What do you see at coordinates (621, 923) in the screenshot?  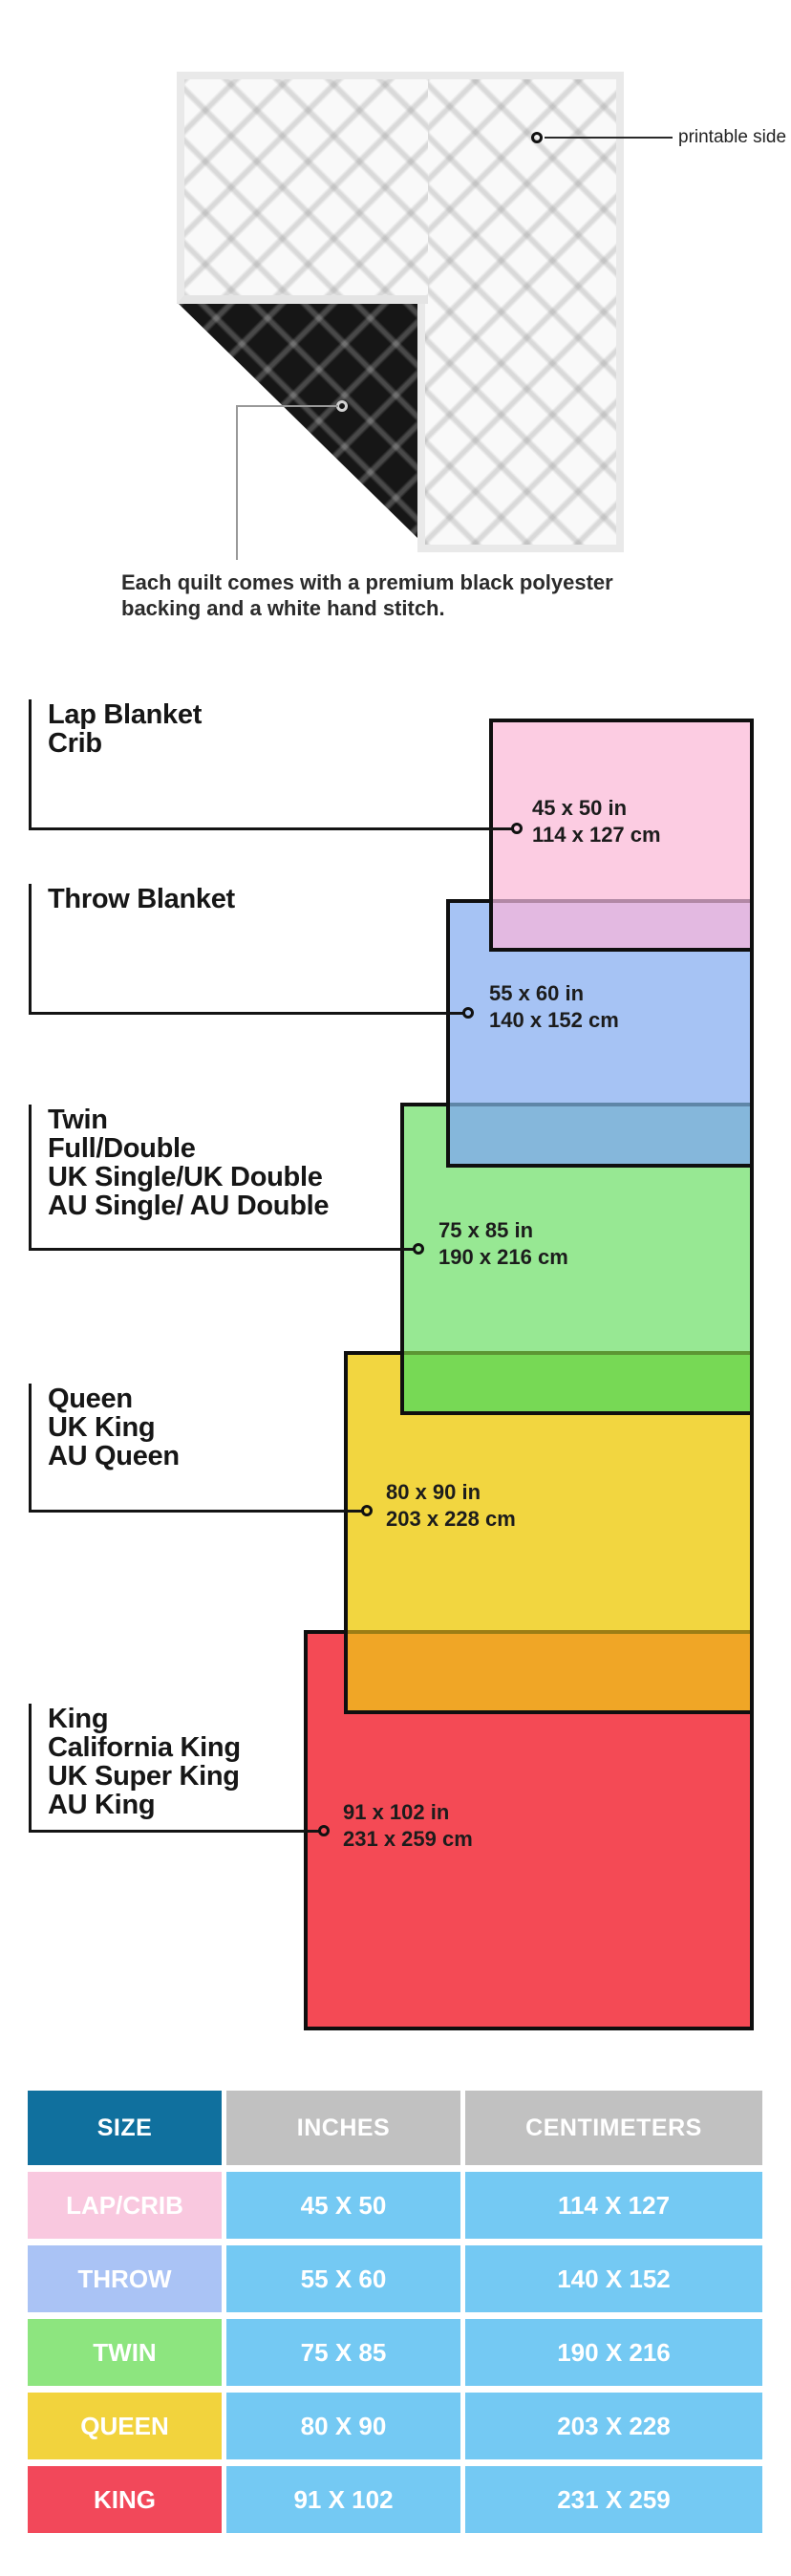 I see `diagram-overlap-lap-throw` at bounding box center [621, 923].